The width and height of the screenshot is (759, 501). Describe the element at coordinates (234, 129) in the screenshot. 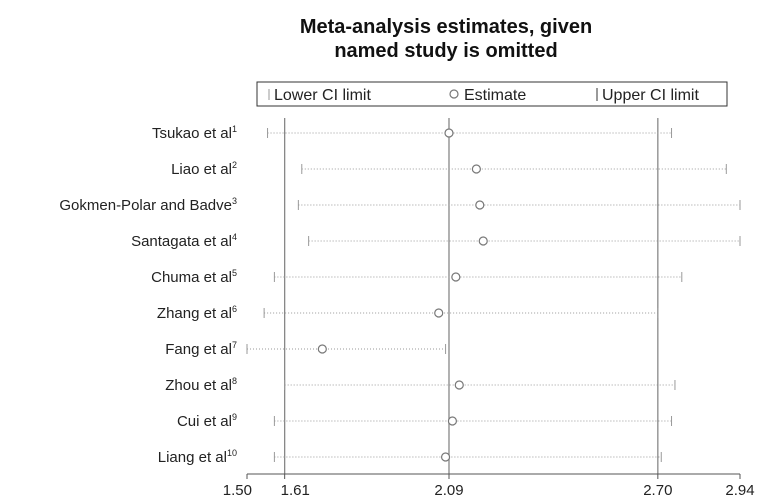

I see `study-reference: 1` at that location.